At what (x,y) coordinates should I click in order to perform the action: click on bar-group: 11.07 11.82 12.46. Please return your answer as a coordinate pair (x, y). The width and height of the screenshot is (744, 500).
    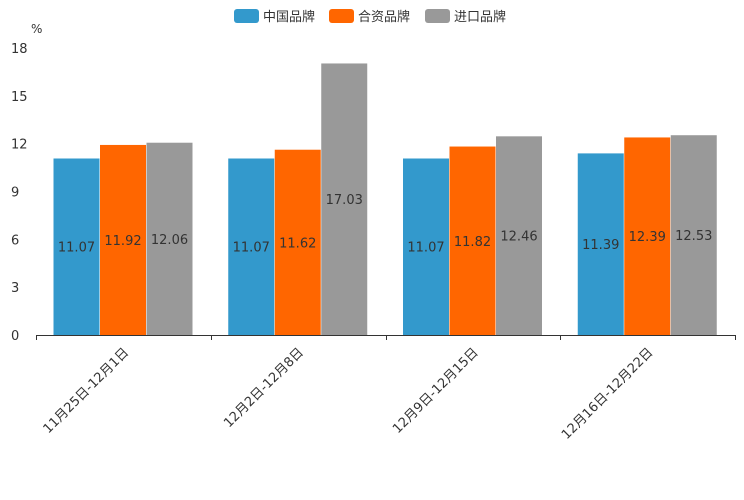
    Looking at the image, I should click on (472, 235).